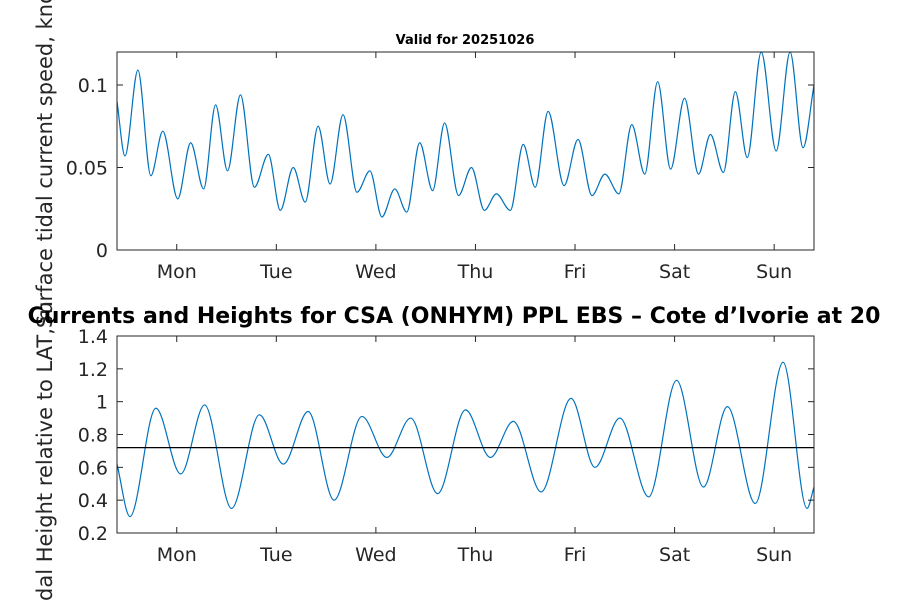 This screenshot has width=900, height=600. What do you see at coordinates (774, 555) in the screenshot?
I see `height-x-tick-label: Sun` at bounding box center [774, 555].